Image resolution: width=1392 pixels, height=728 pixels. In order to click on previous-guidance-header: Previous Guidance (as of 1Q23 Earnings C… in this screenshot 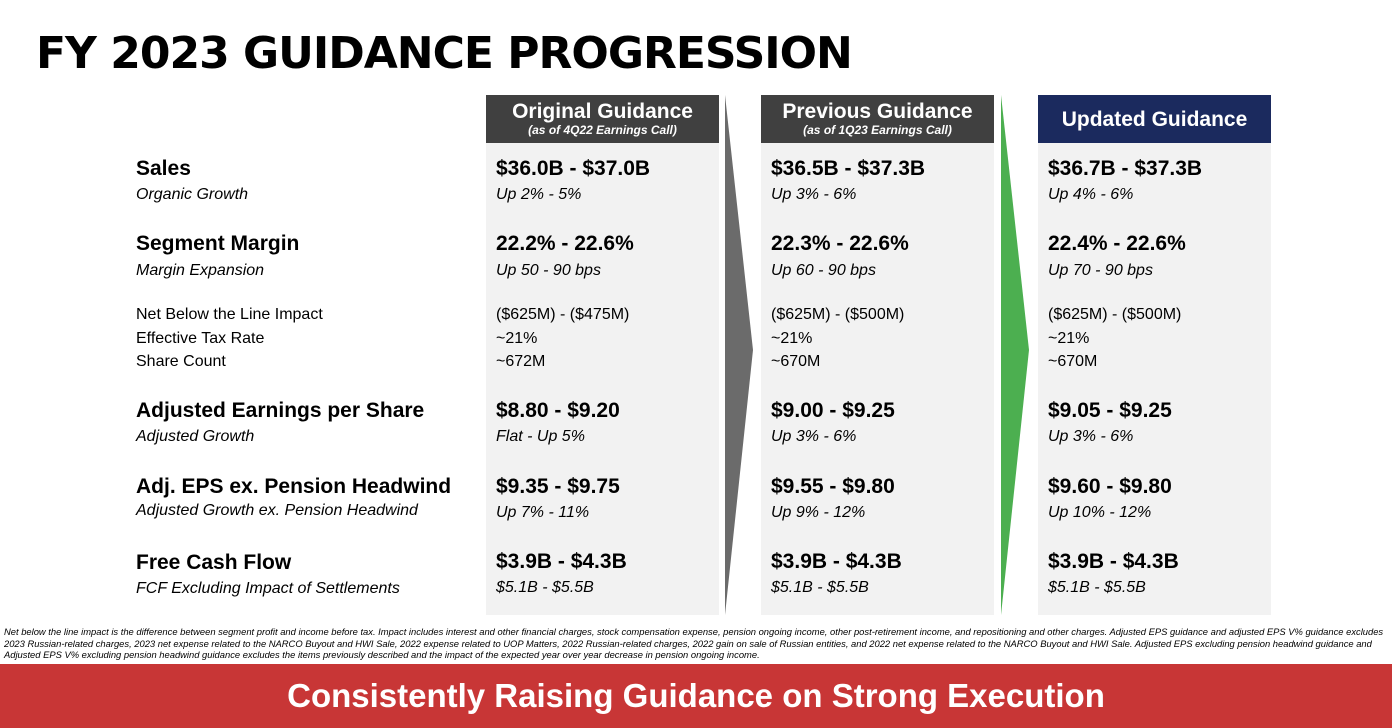, I will do `click(877, 119)`.